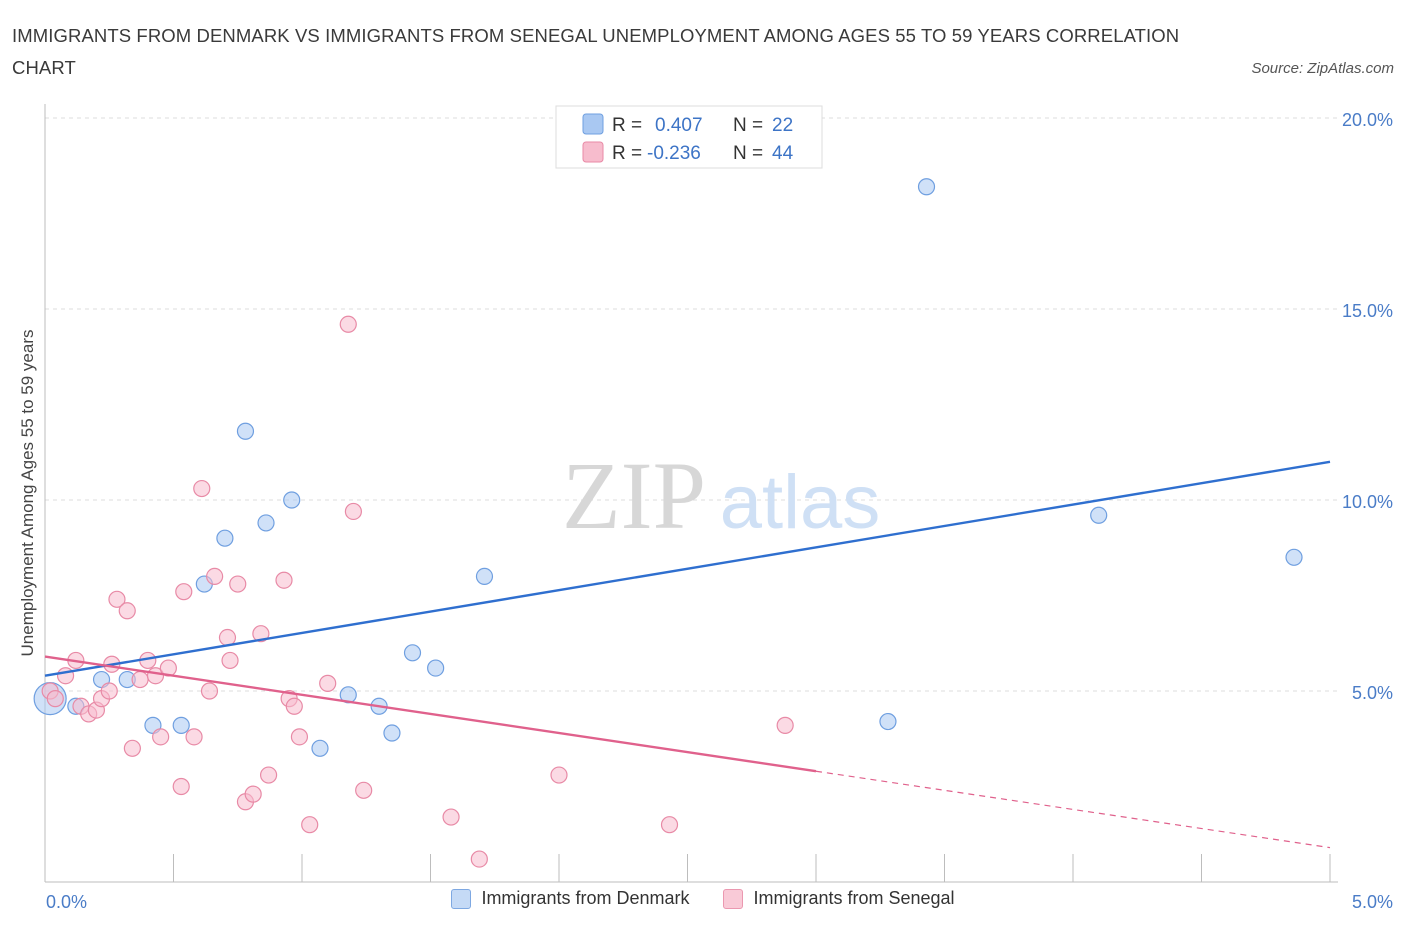 The width and height of the screenshot is (1406, 930). I want to click on legend-r-label-denmark: R =, so click(627, 125).